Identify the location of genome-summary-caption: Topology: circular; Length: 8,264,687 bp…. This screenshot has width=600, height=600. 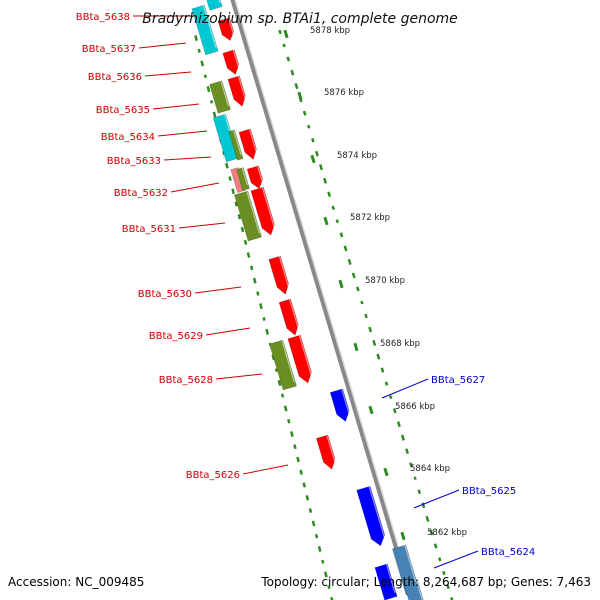
(426, 582).